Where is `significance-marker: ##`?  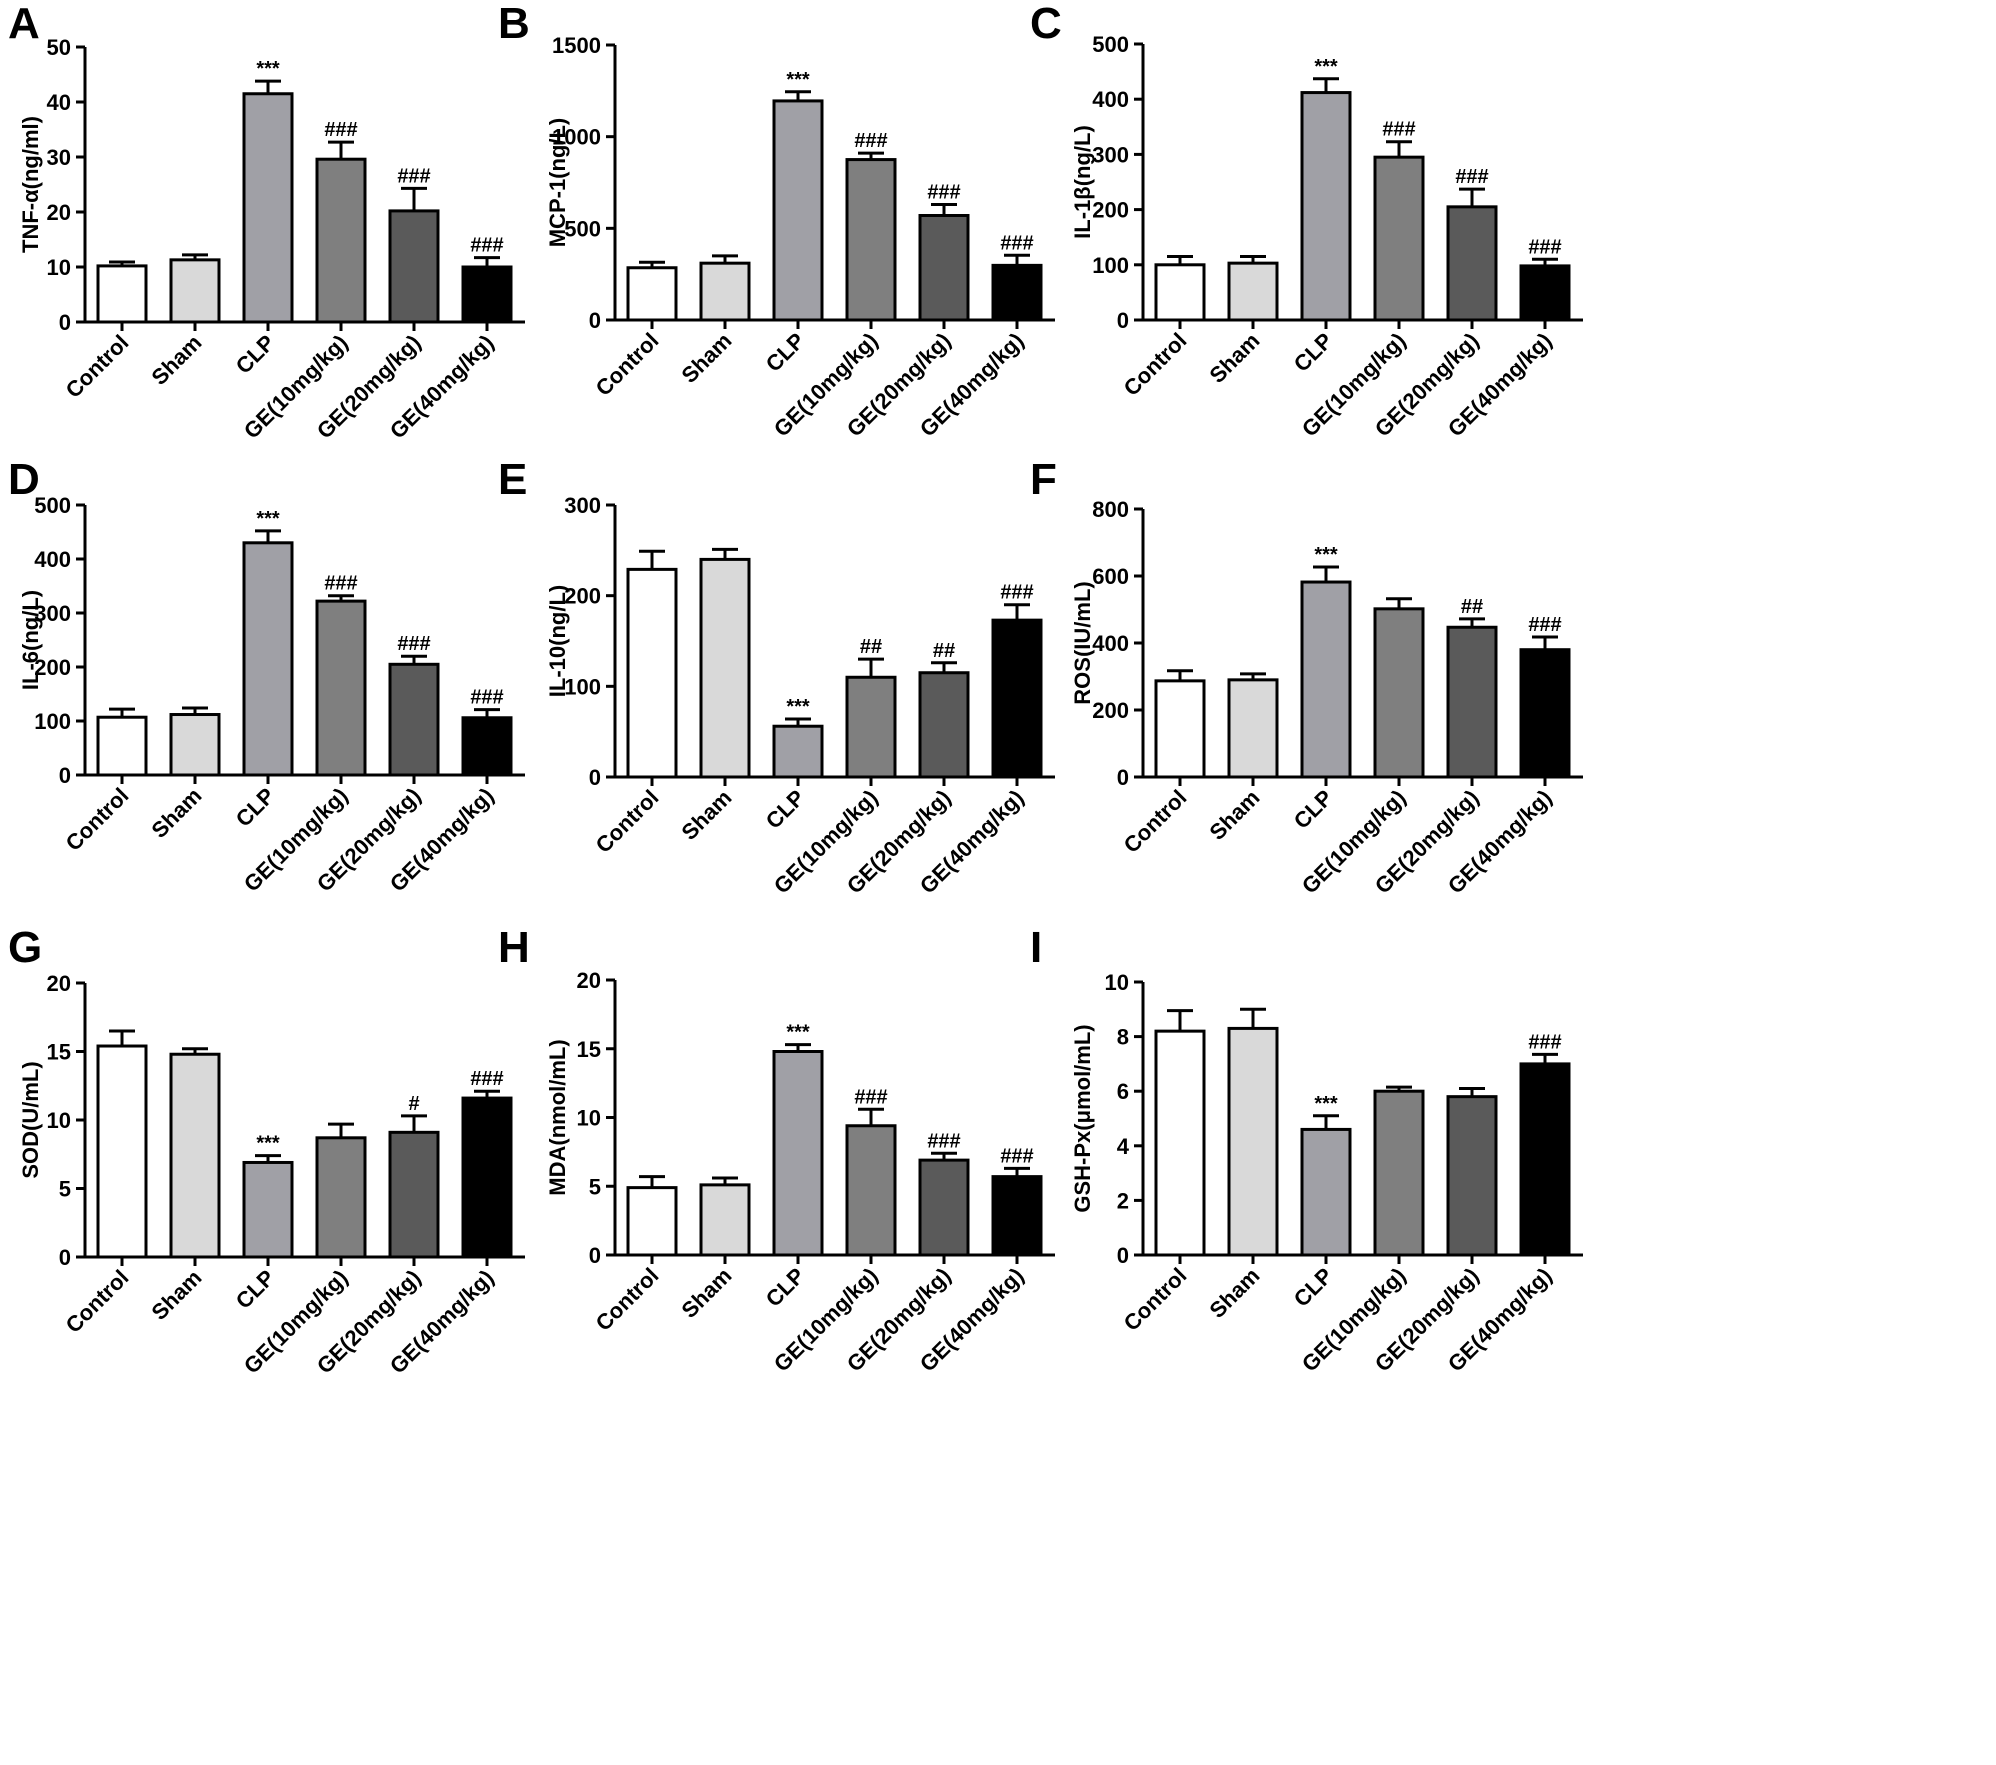 significance-marker: ## is located at coordinates (871, 647).